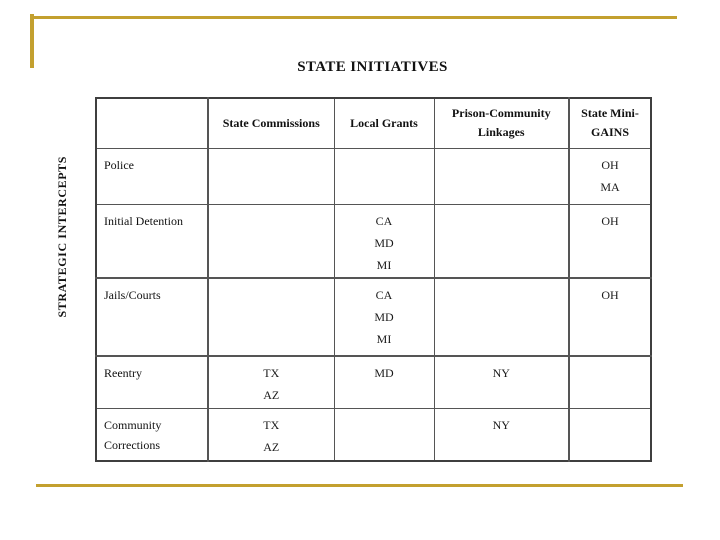 The width and height of the screenshot is (720, 540). Describe the element at coordinates (384, 123) in the screenshot. I see `column-header-local-grants: Local Grants` at that location.